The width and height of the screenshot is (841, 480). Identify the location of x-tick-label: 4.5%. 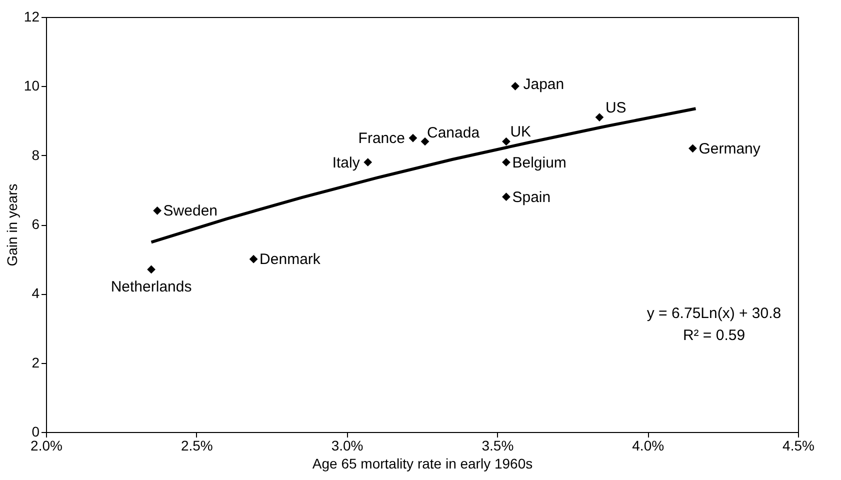
(798, 446).